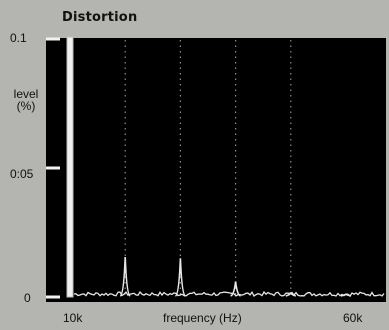 The width and height of the screenshot is (389, 330). I want to click on x-tick-label-10k: 10k, so click(73, 318).